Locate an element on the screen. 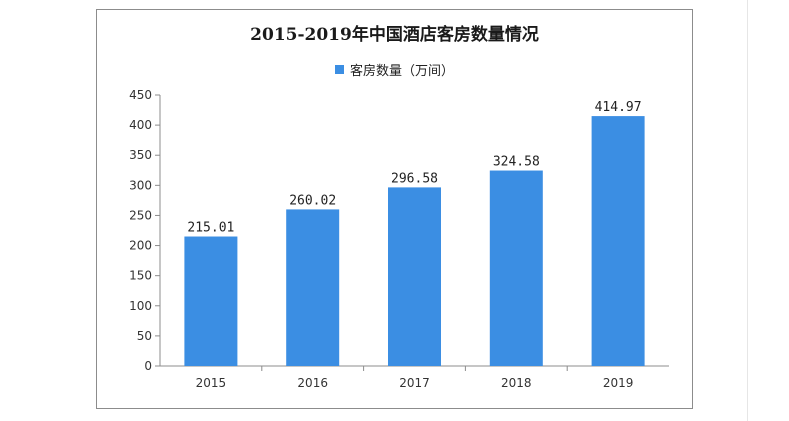 The image size is (789, 421). x-tick-label: 2017 is located at coordinates (414, 383).